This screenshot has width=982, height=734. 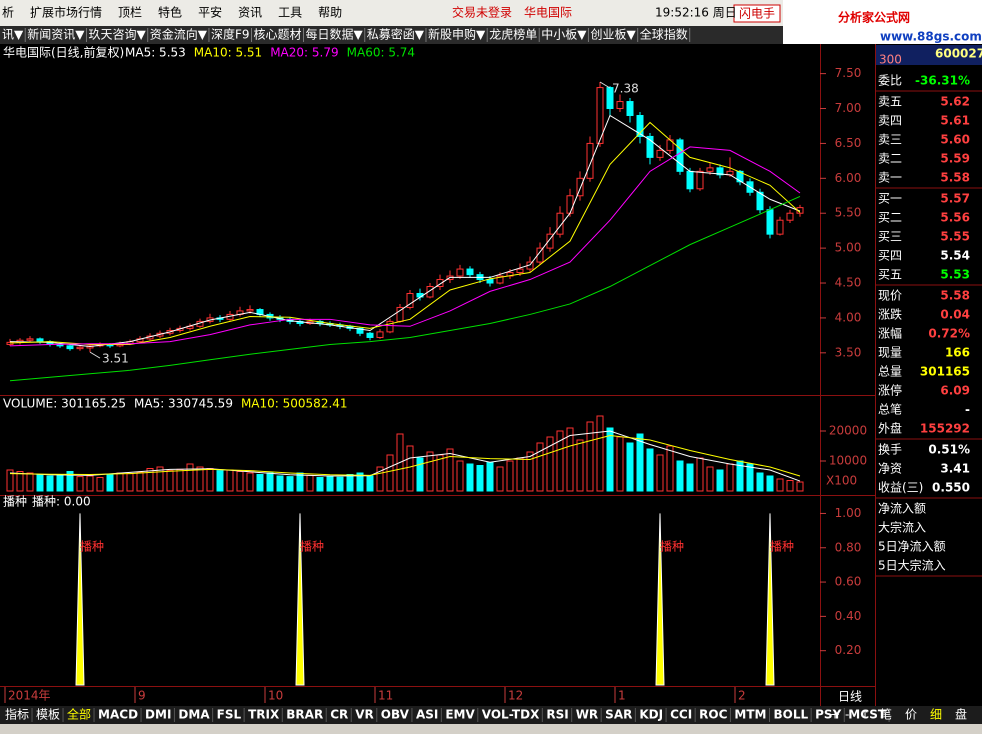 I want to click on toolbar-item: 核心题材, so click(x=277, y=35).